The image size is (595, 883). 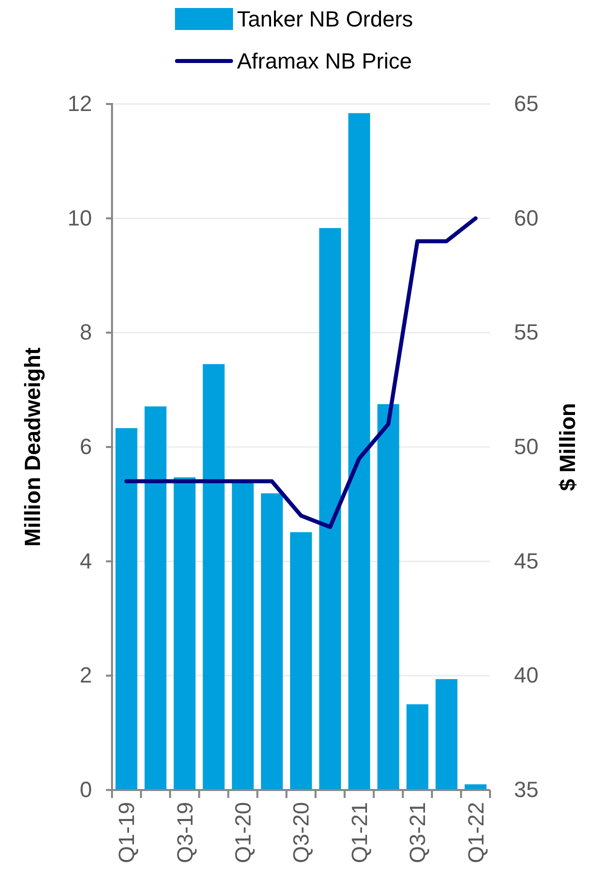 What do you see at coordinates (526, 103) in the screenshot?
I see `y2-tick-label: 65` at bounding box center [526, 103].